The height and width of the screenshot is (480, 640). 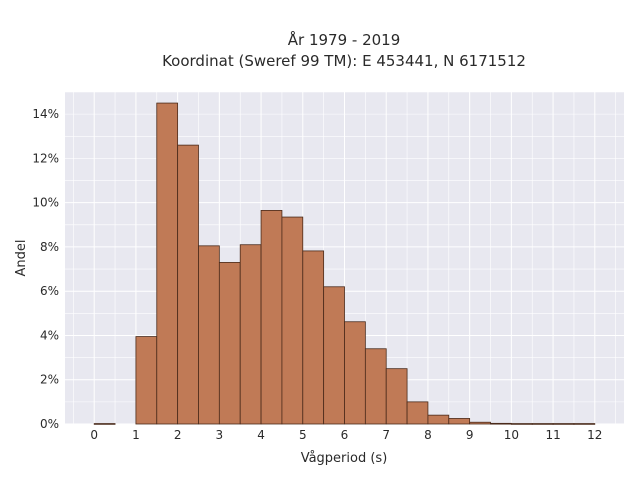 I want to click on x-tick-label: 6, so click(x=345, y=435).